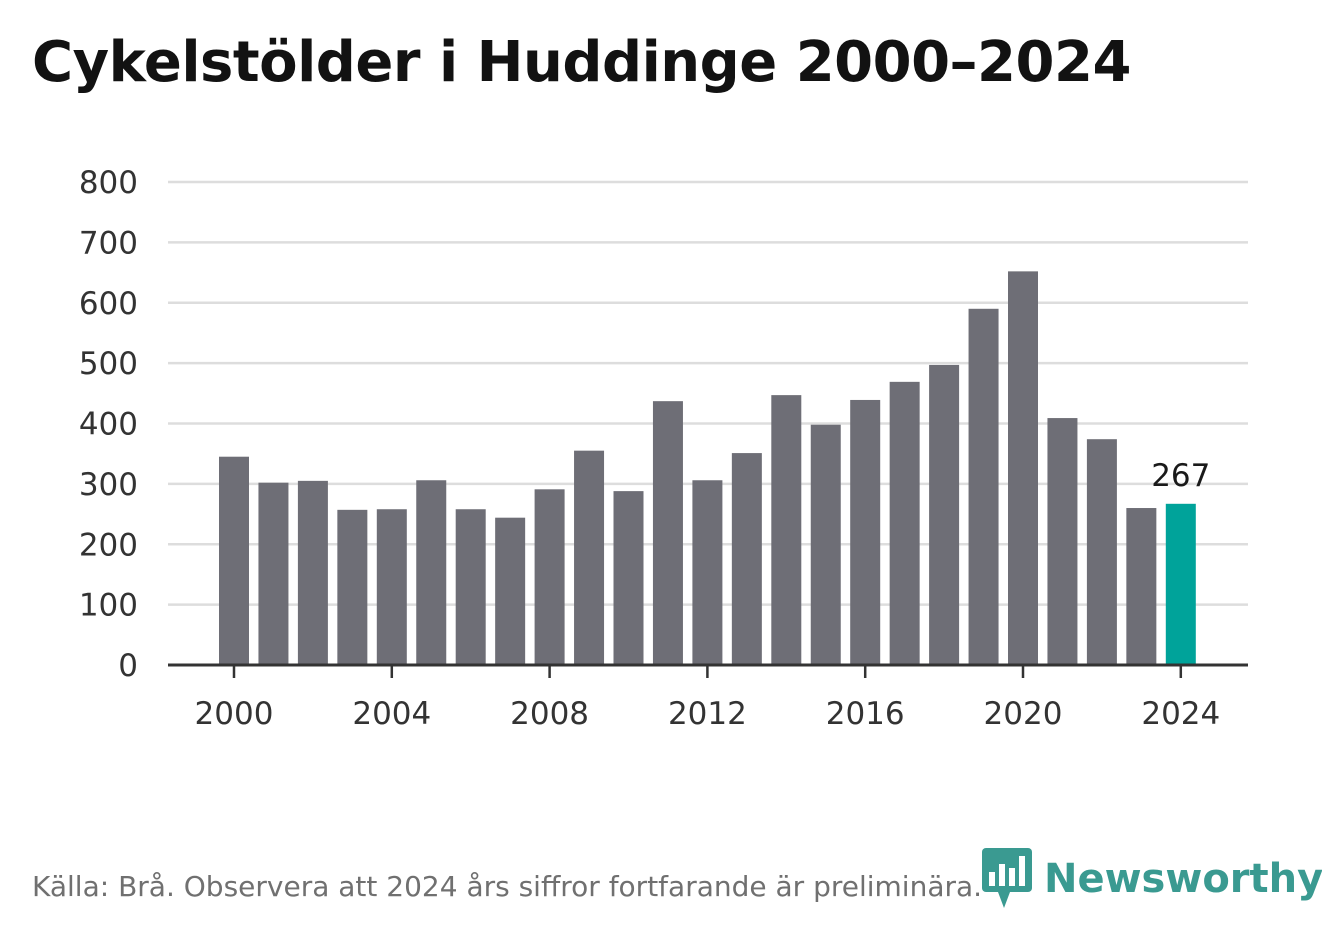 Image resolution: width=1322 pixels, height=939 pixels. I want to click on x-tick-label: 2008, so click(549, 714).